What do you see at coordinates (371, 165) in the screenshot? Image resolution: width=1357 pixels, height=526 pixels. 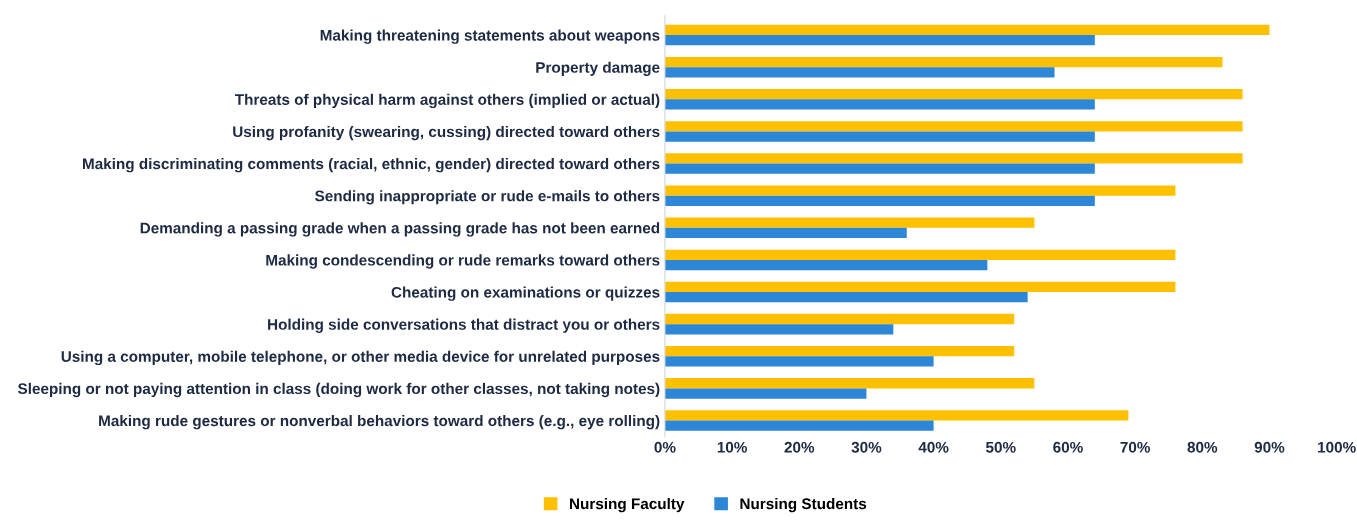 I see `y-tick-label: Making discriminating comments (racial, ethnic, gender) directed toward others` at bounding box center [371, 165].